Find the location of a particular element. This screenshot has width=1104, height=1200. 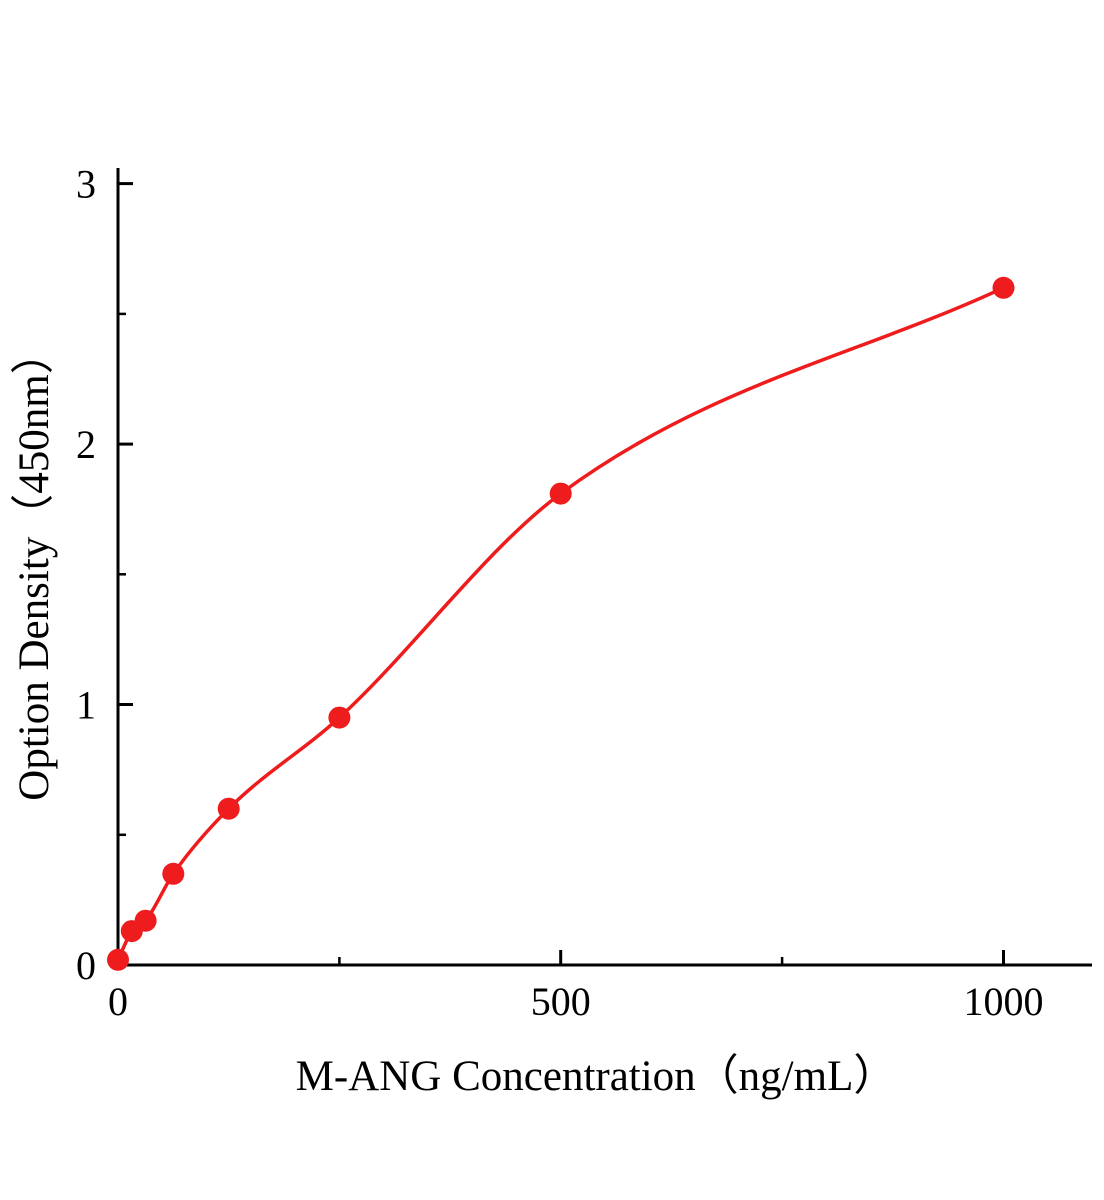

y-tick-label: 1 is located at coordinates (86, 705).